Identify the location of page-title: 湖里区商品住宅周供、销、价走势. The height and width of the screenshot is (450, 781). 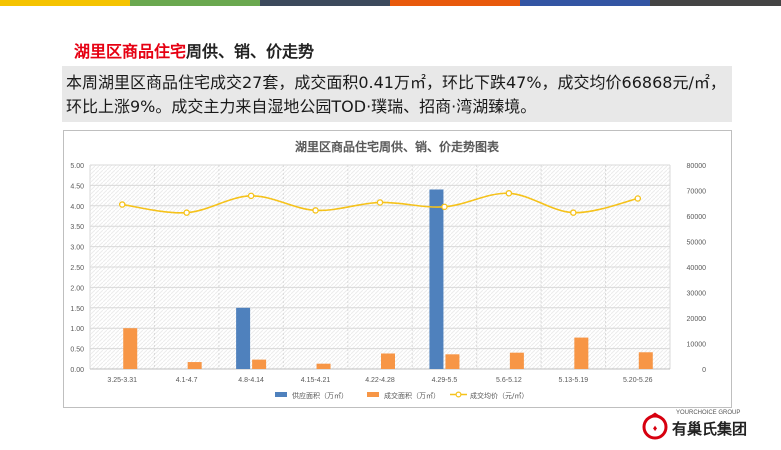
(194, 50).